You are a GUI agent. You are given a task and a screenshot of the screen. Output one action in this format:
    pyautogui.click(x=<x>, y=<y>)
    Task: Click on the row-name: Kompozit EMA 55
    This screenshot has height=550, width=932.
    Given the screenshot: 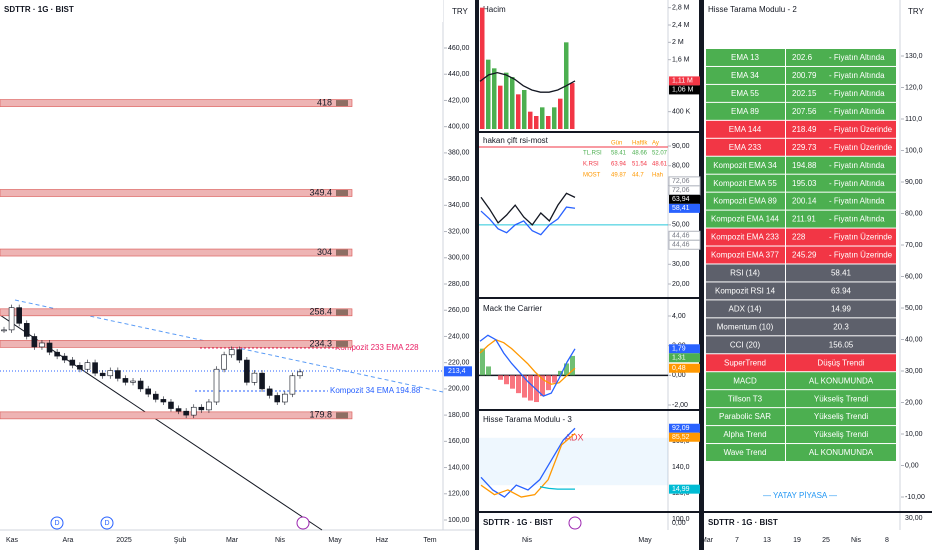 What is the action you would take?
    pyautogui.click(x=745, y=183)
    